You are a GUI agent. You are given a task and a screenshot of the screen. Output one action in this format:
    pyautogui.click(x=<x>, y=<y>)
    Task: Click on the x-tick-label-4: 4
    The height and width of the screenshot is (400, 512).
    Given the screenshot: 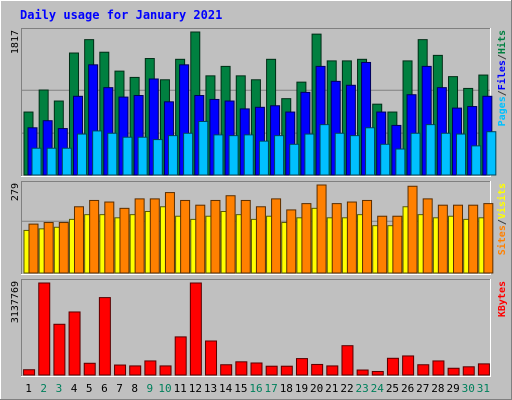 What is the action you would take?
    pyautogui.click(x=74, y=388)
    